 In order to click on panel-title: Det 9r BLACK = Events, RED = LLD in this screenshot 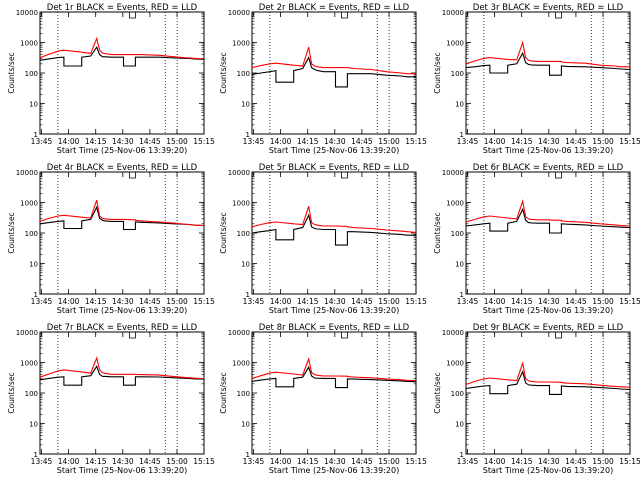, I will do `click(548, 328)`.